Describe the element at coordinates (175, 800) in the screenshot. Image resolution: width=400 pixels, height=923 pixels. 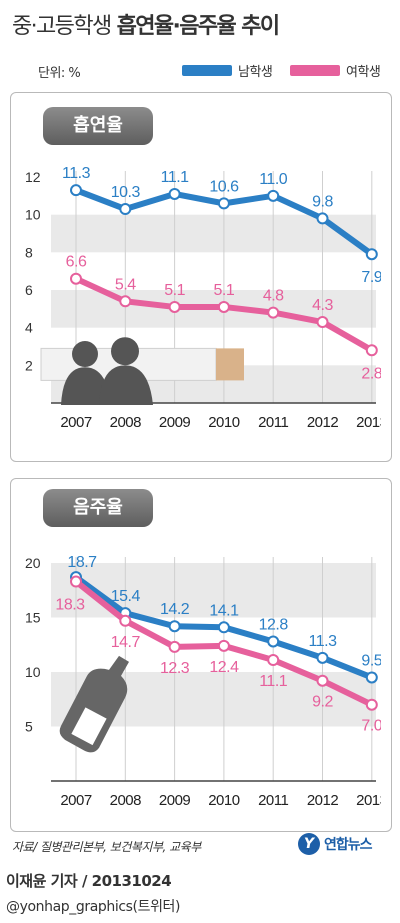
I see `drinking-x-tick-label: 2009` at that location.